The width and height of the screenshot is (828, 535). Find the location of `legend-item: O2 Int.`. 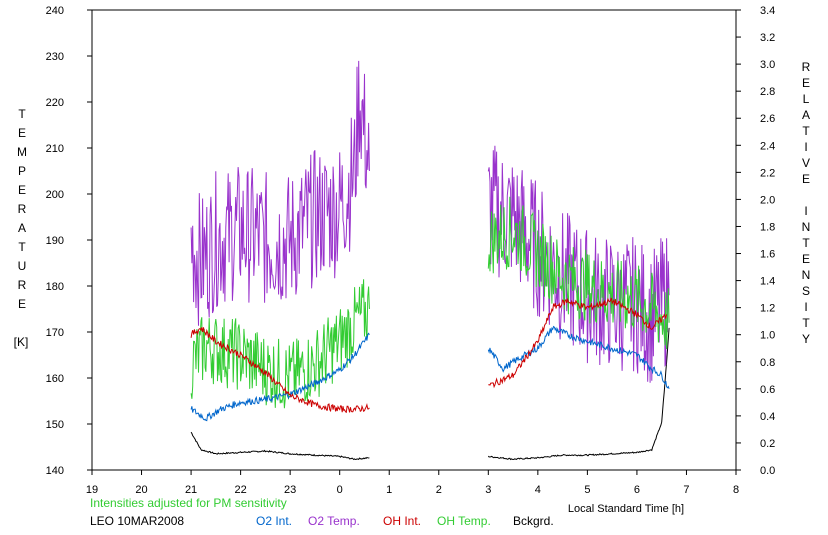

legend-item: O2 Int. is located at coordinates (274, 521).